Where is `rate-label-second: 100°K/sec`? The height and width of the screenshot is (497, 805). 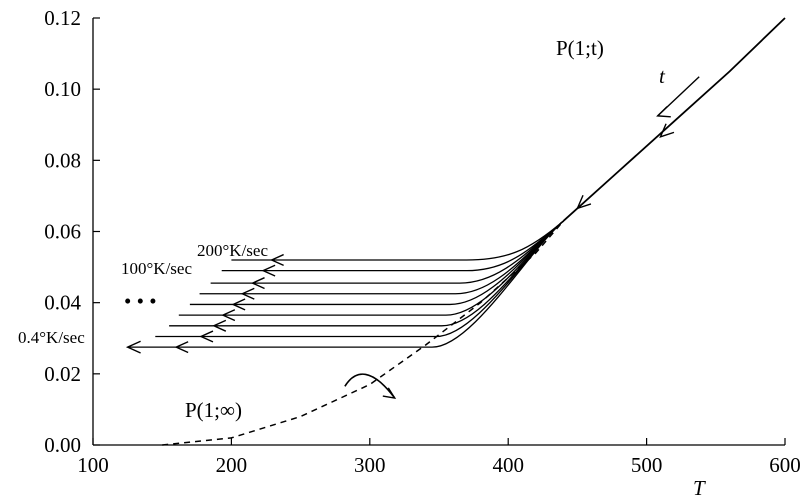 rate-label-second: 100°K/sec is located at coordinates (156, 268).